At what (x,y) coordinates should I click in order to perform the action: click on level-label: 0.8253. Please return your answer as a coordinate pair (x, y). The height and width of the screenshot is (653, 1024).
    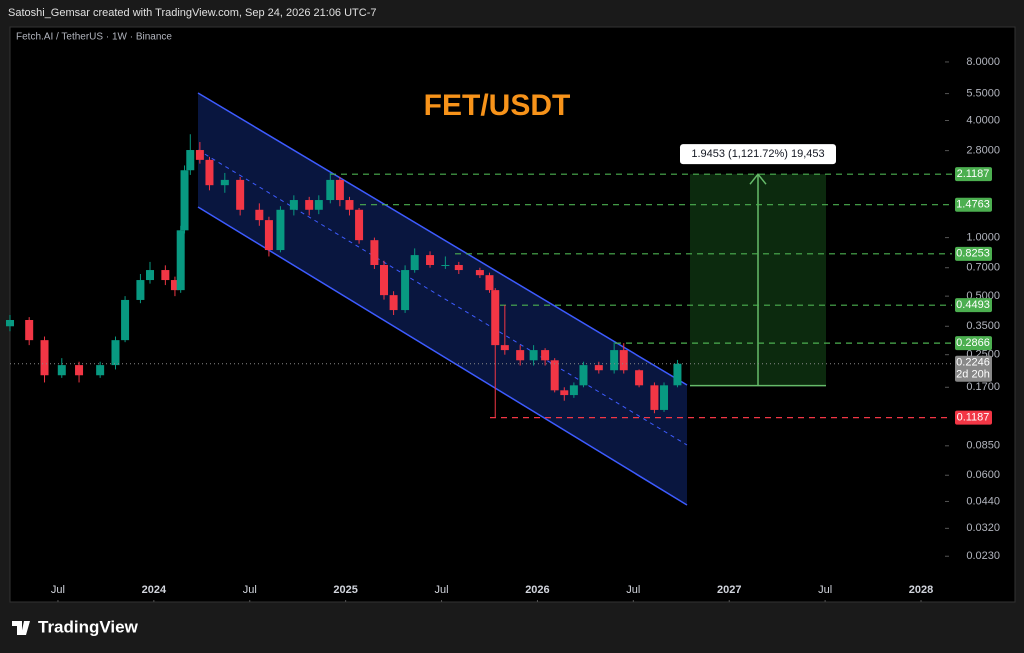
    Looking at the image, I should click on (973, 254).